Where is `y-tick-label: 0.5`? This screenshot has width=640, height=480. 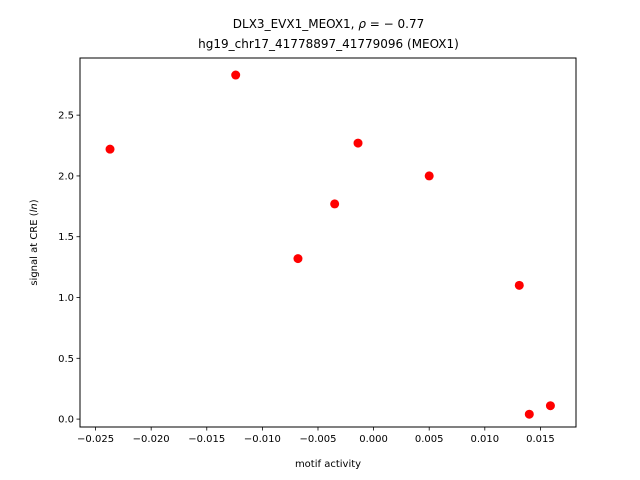
y-tick-label: 0.5 is located at coordinates (66, 359).